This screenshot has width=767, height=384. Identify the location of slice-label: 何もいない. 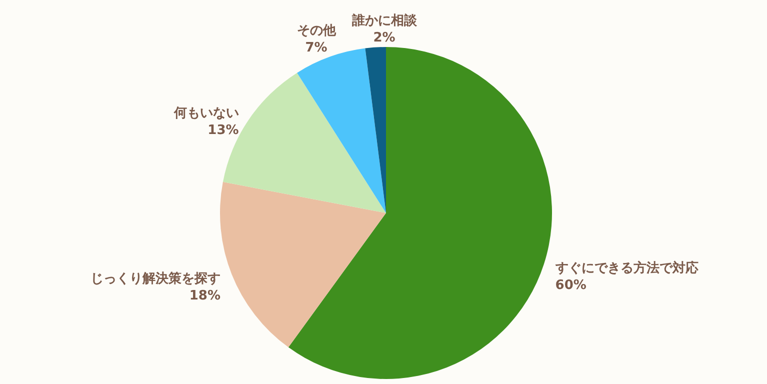
(205, 113).